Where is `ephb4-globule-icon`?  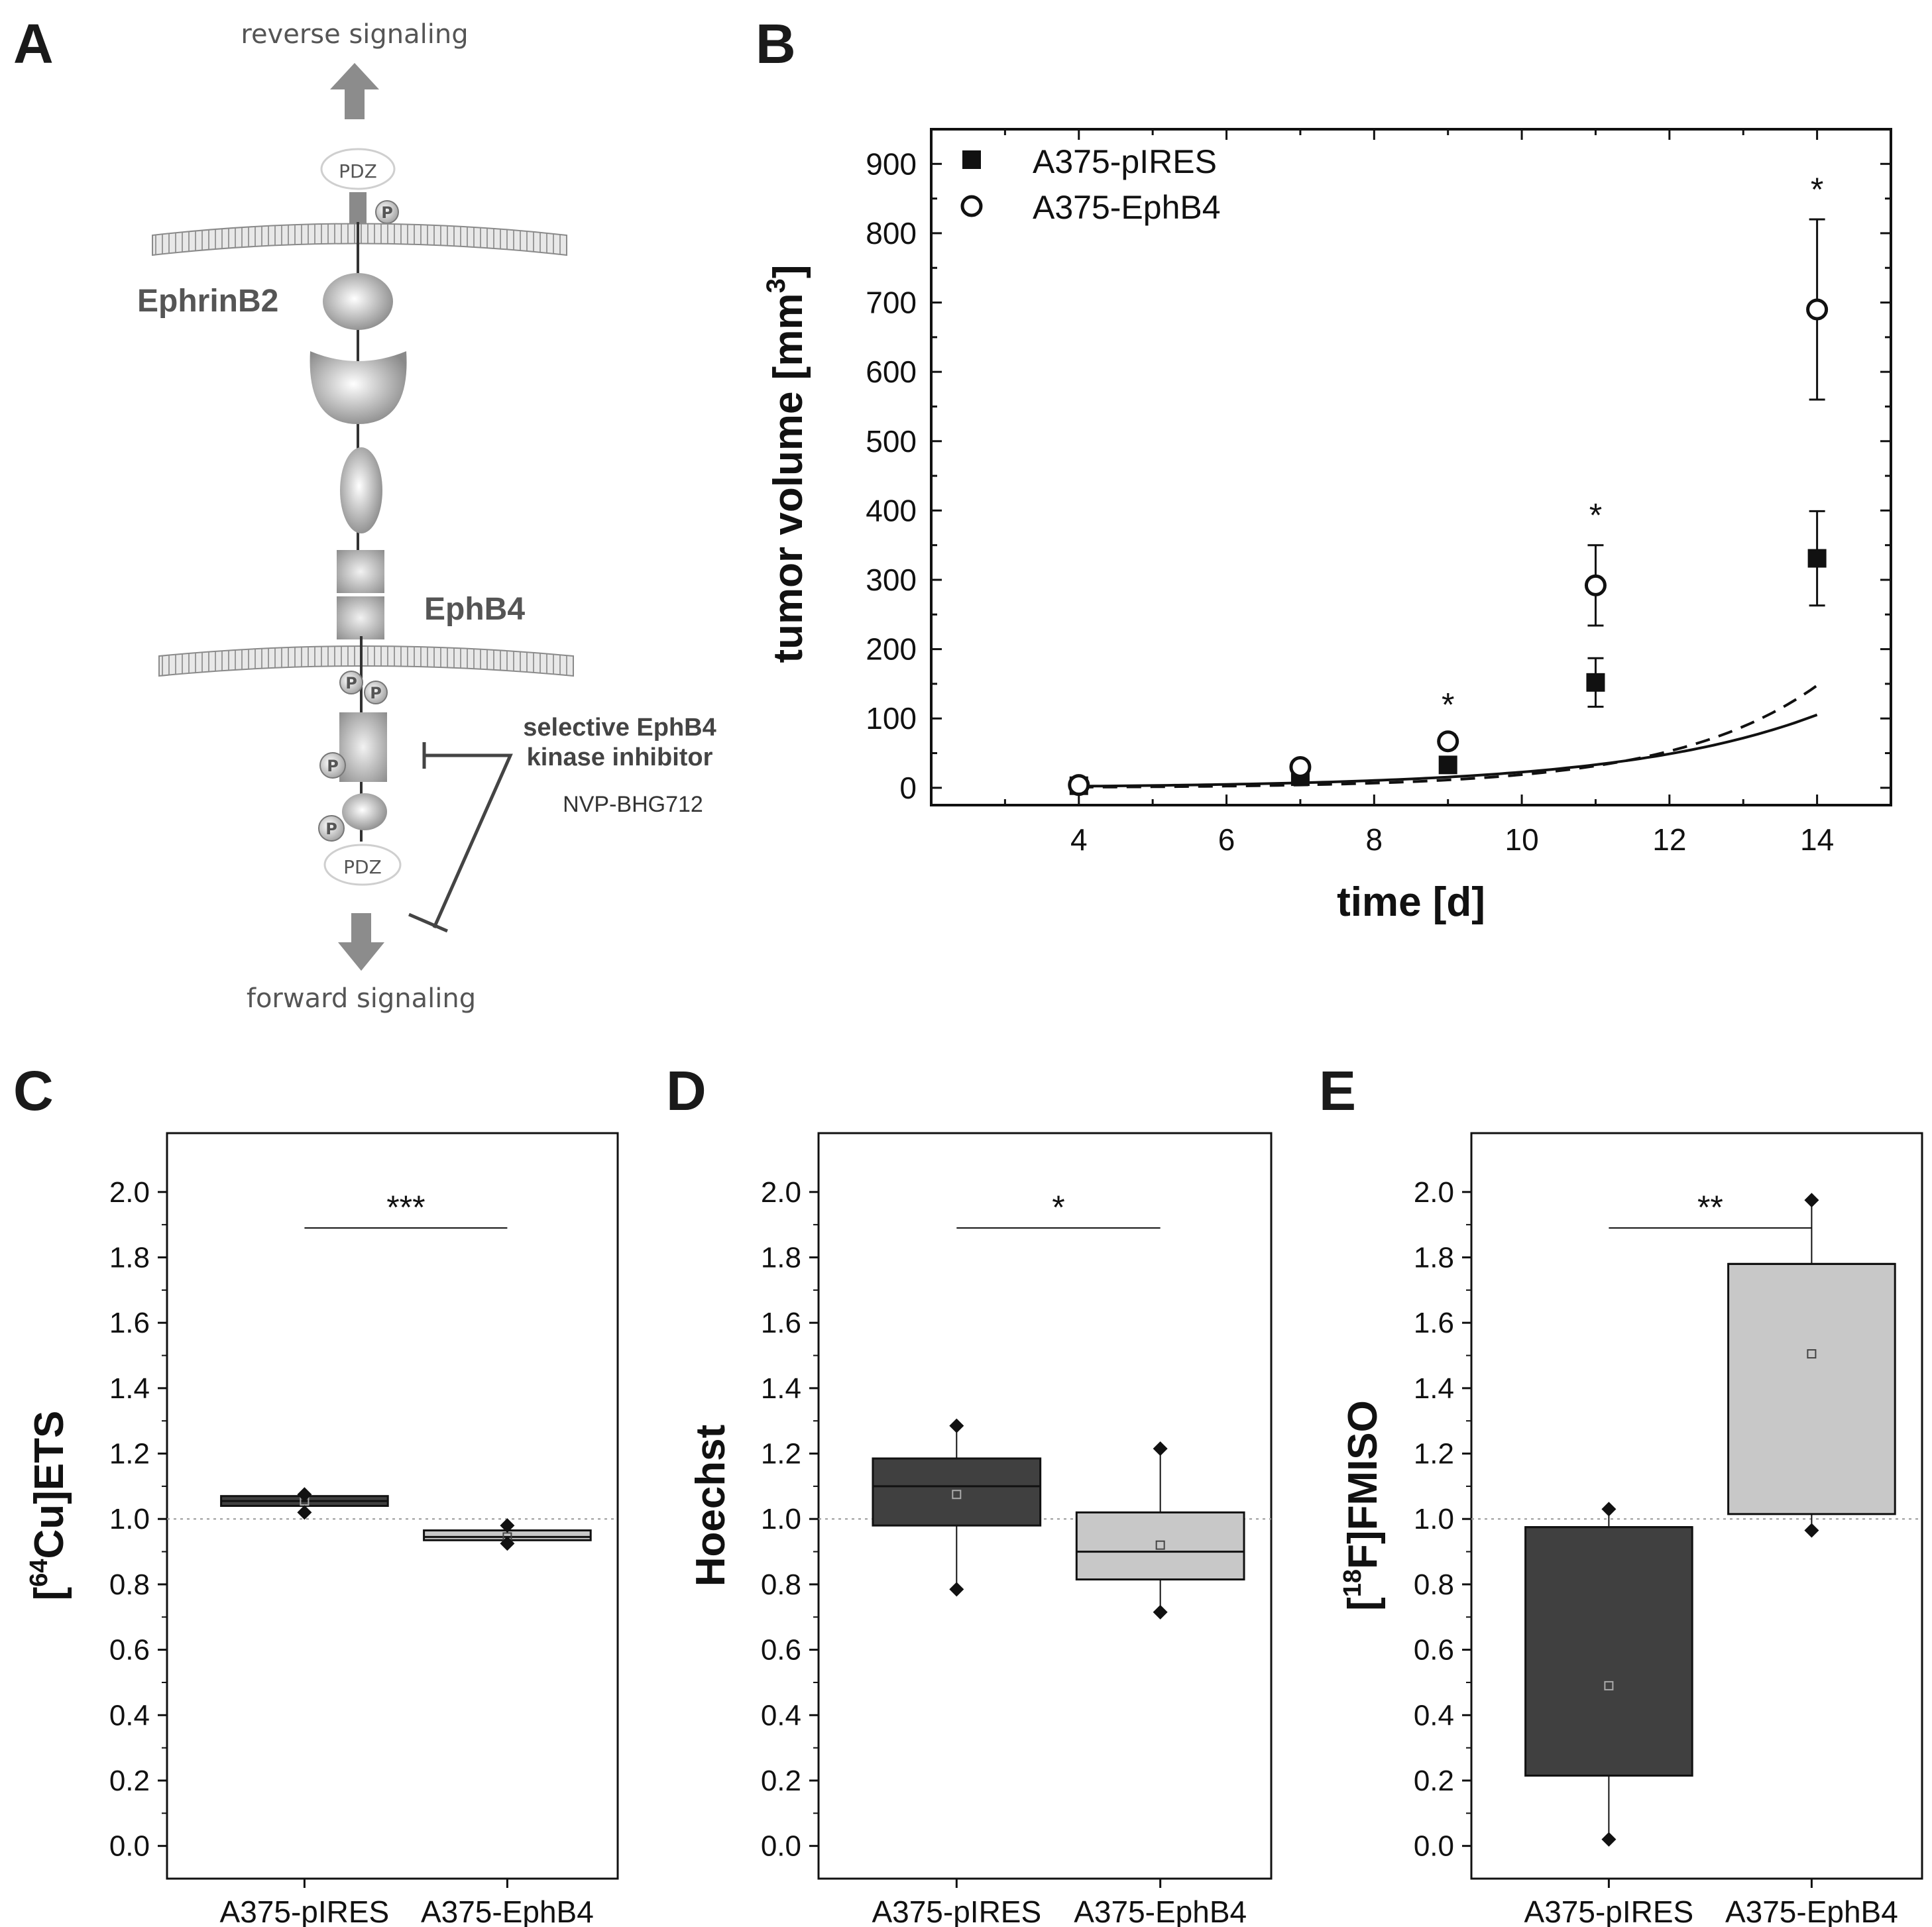 ephb4-globule-icon is located at coordinates (361, 490).